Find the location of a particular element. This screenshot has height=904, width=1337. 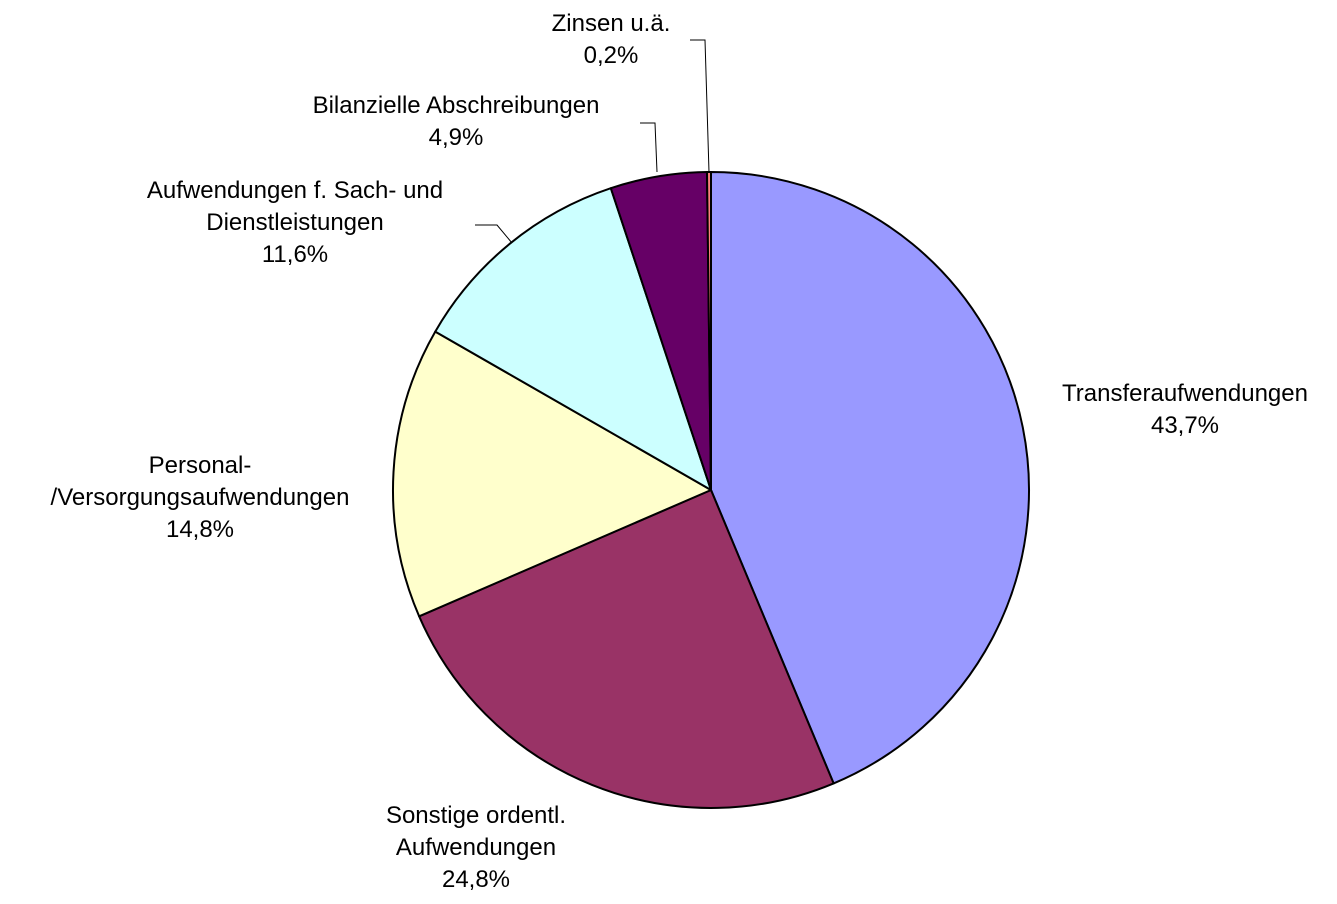

category-label: Zinsen u.ä. is located at coordinates (611, 23).